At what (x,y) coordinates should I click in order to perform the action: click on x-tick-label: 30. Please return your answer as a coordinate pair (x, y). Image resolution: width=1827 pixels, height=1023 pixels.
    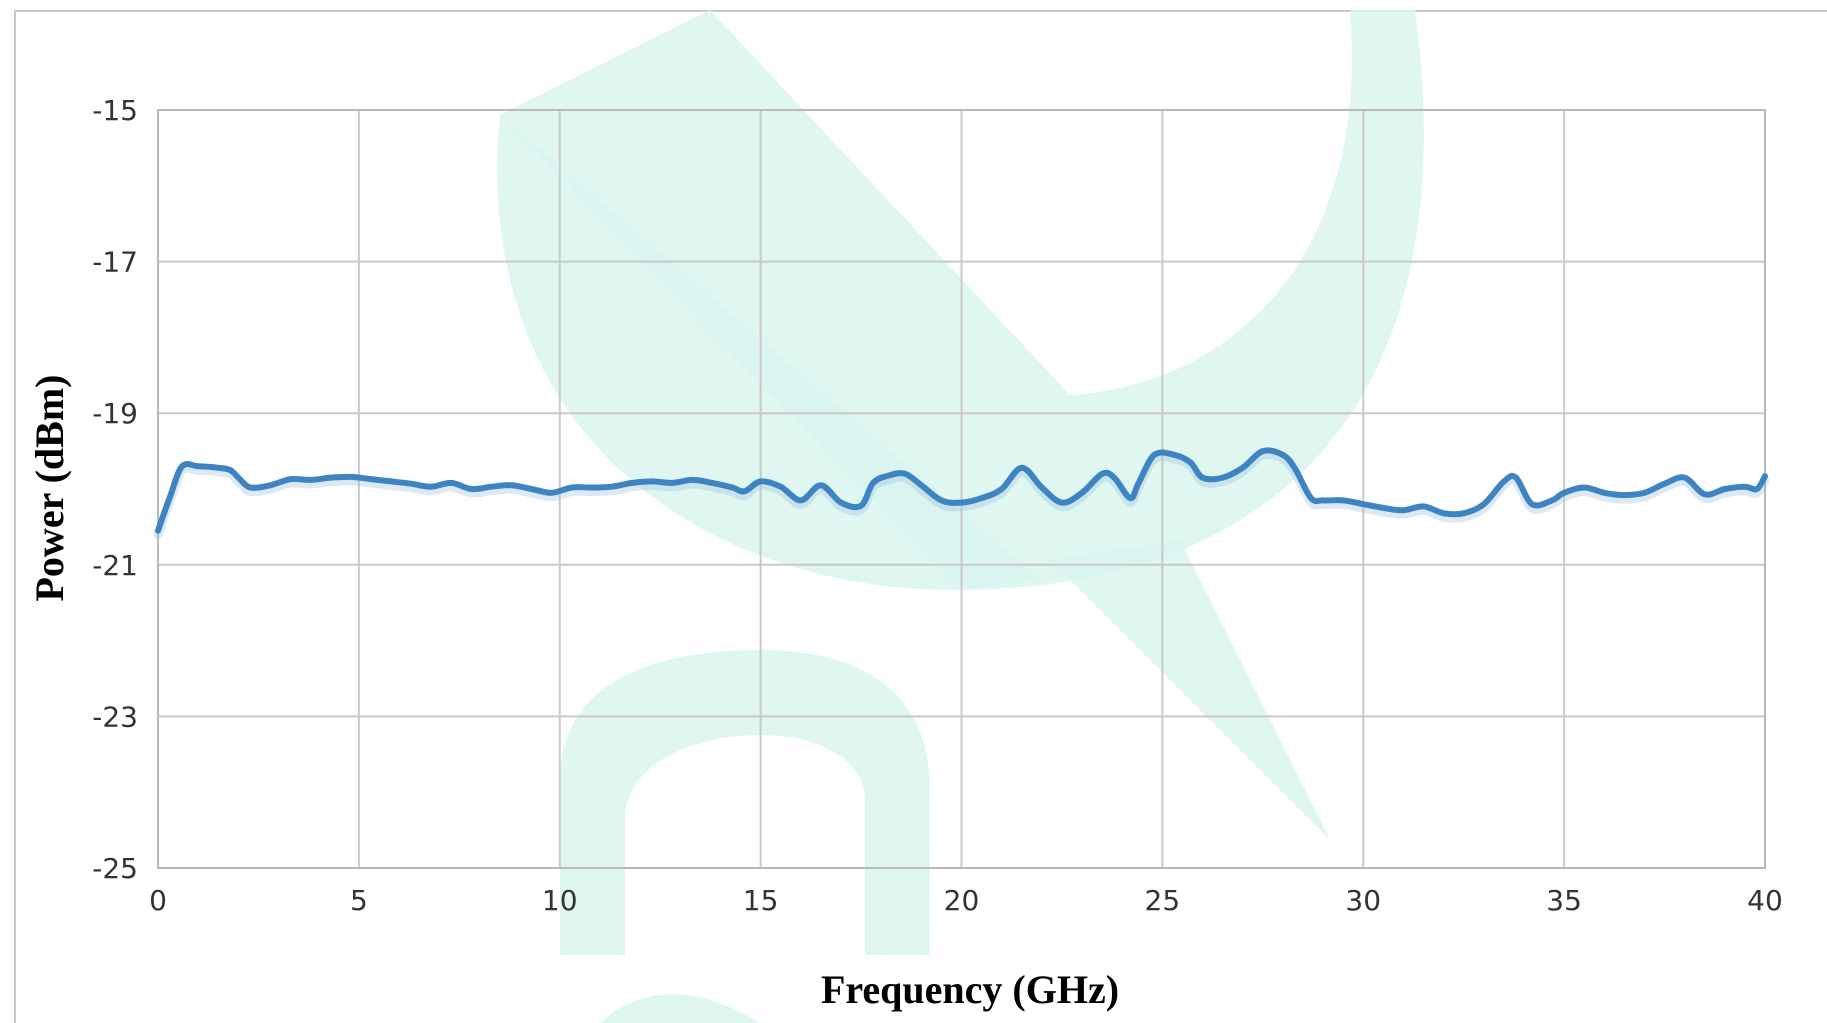
    Looking at the image, I should click on (1363, 900).